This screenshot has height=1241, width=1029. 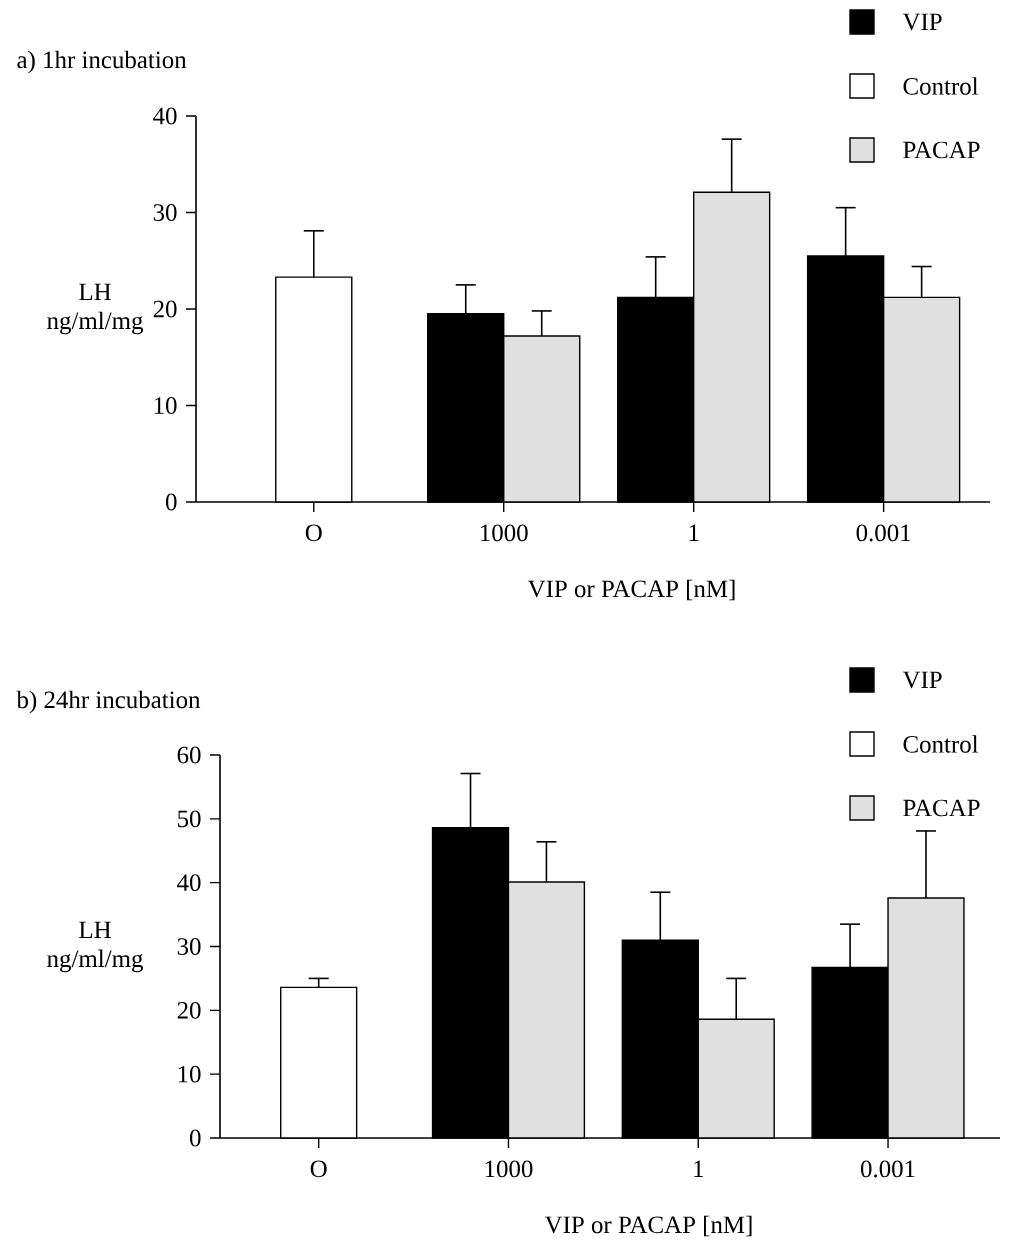 I want to click on y-tick-label: 60, so click(x=189, y=755).